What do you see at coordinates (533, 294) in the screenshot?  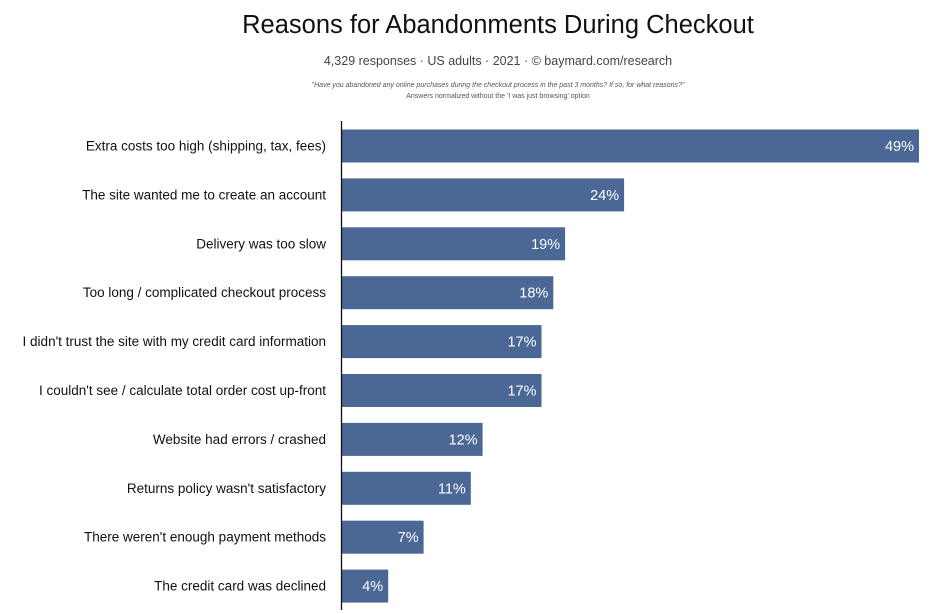 I see `data-label: 18%` at bounding box center [533, 294].